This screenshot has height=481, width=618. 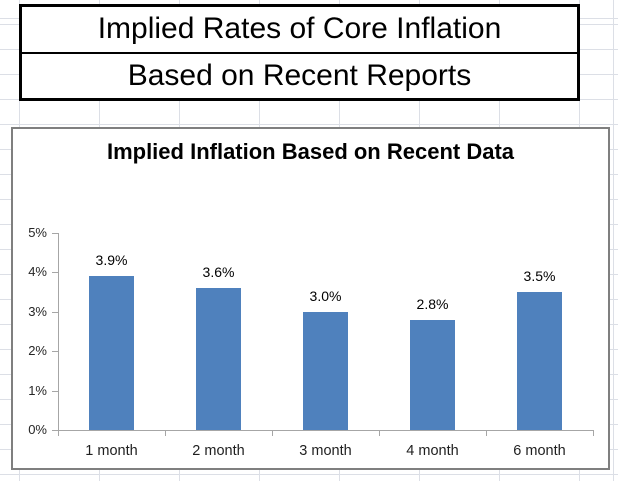 I want to click on x-axis-label: 3 month, so click(x=325, y=451).